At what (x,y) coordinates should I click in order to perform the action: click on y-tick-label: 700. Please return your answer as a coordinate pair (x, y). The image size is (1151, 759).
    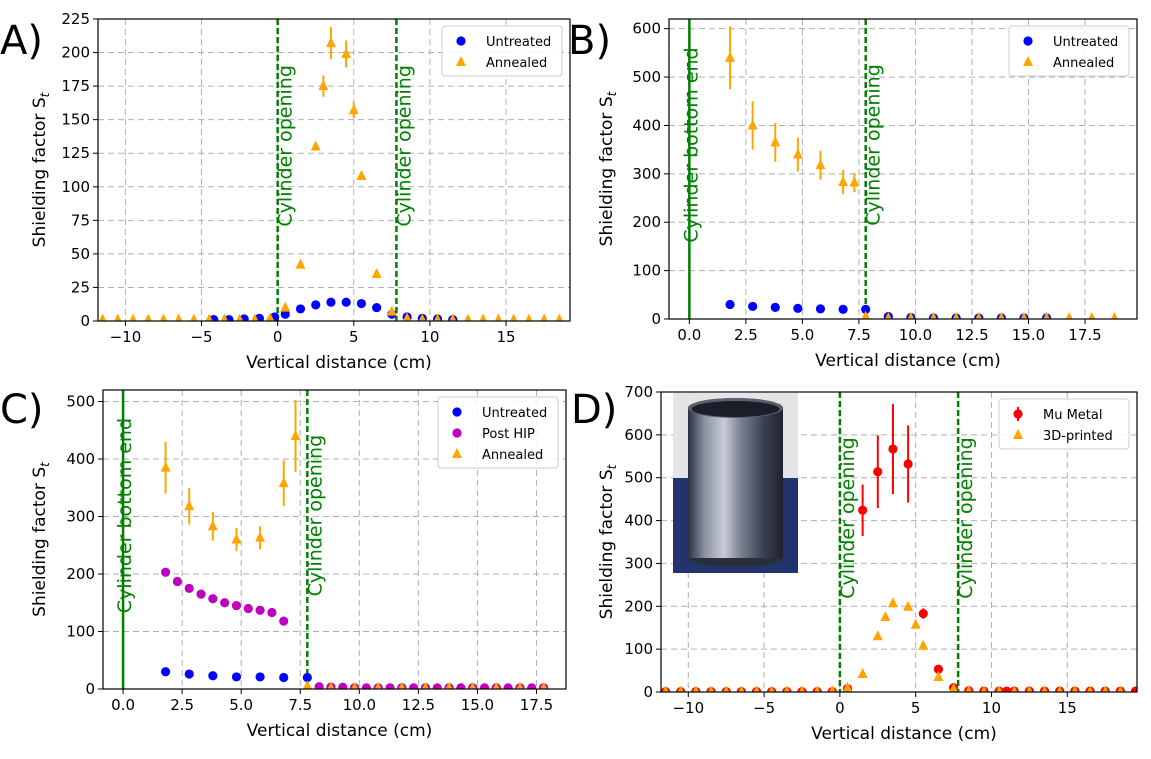
    Looking at the image, I should click on (638, 392).